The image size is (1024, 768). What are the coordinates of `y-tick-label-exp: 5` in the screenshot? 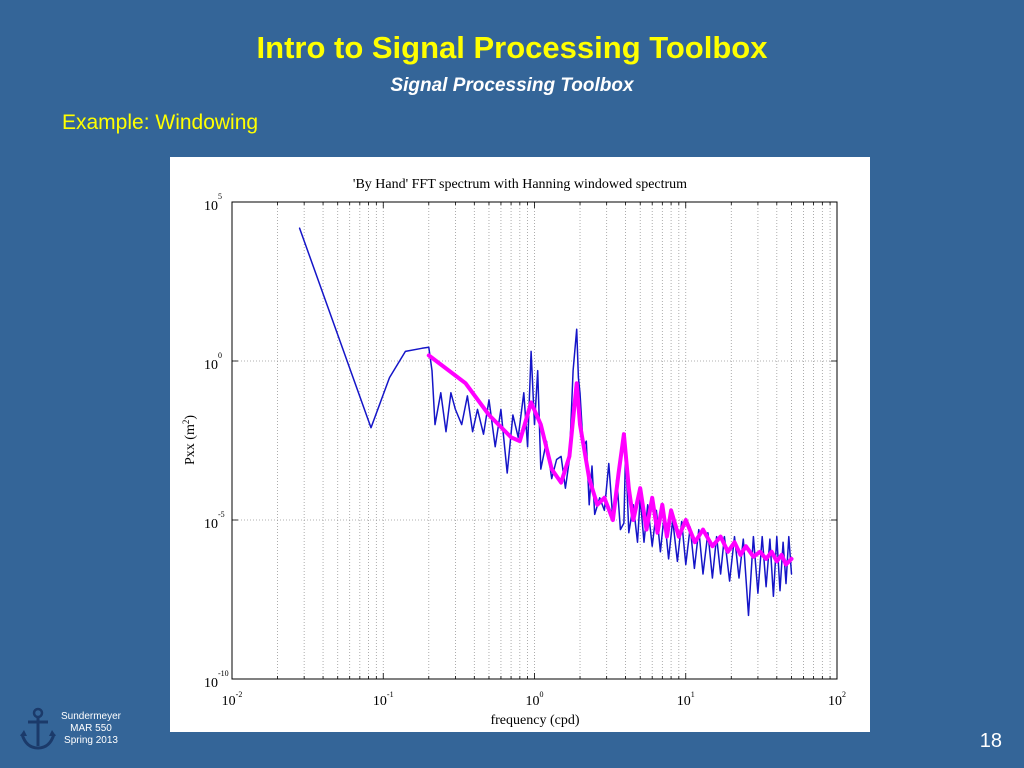 It's located at (220, 196).